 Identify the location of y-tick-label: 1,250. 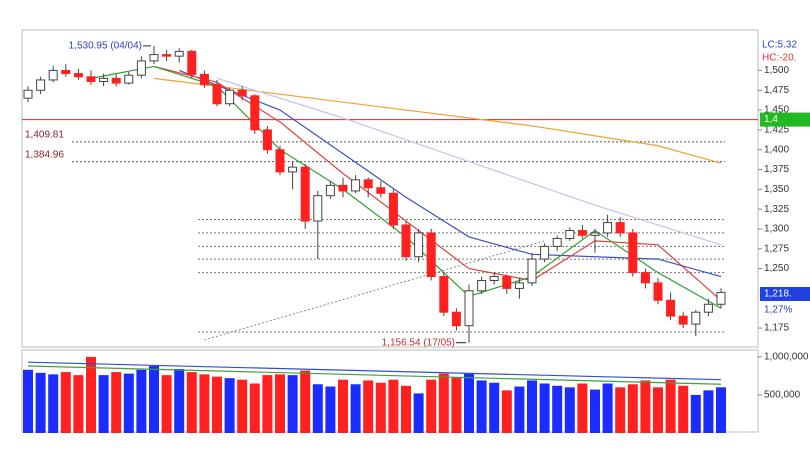
(776, 268).